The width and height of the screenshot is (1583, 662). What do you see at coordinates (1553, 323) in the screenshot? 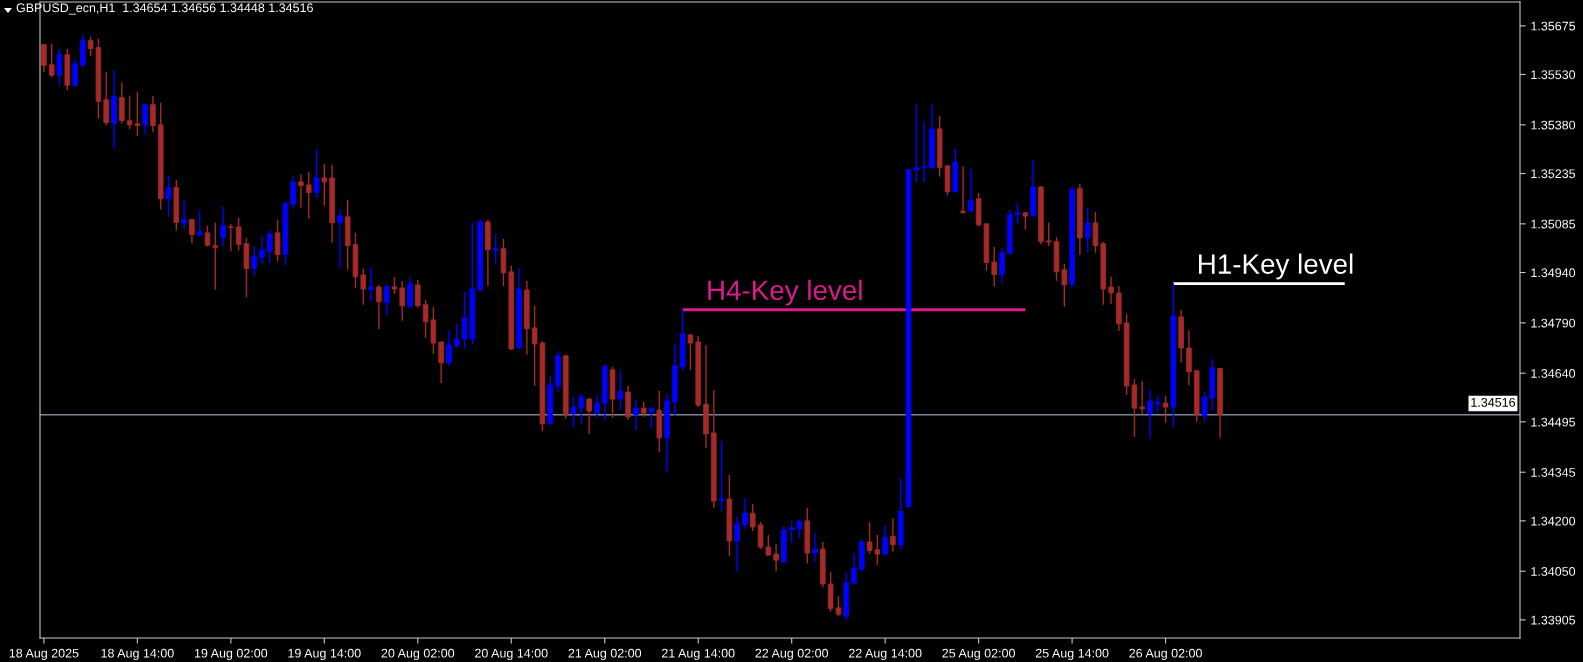
I see `y-tick-label: 1.34790` at bounding box center [1553, 323].